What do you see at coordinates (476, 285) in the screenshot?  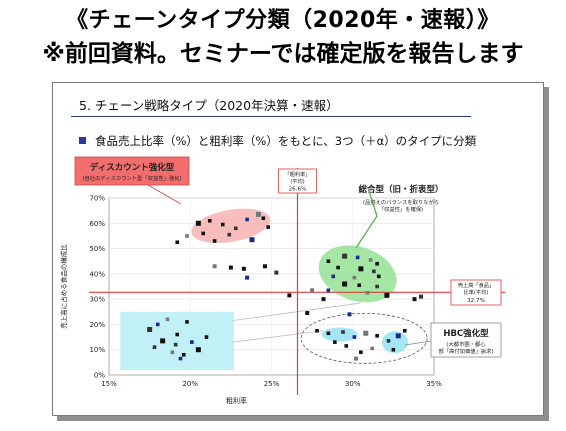 I see `avg-food-ratio-callout-title: 売上高「食品」` at bounding box center [476, 285].